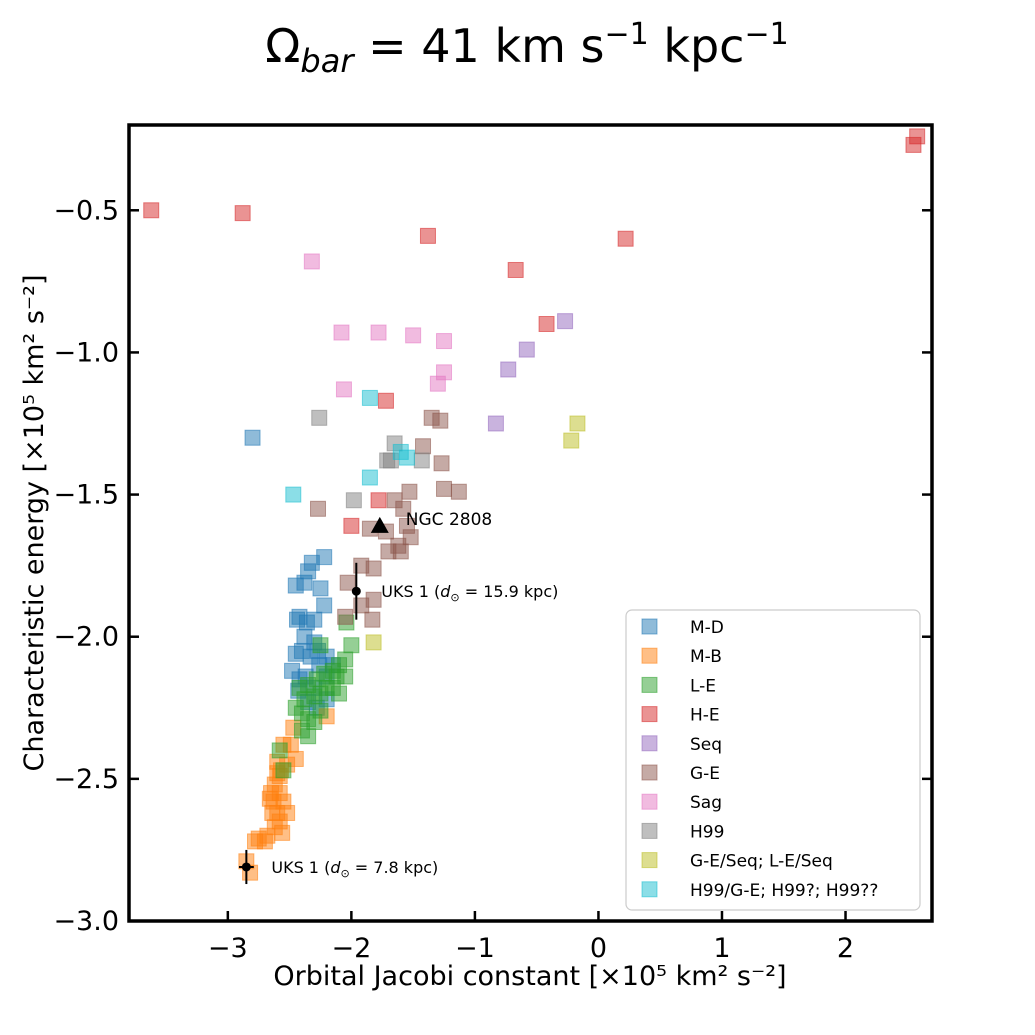  What do you see at coordinates (282, 46) in the screenshot?
I see `title-omega: Ω` at bounding box center [282, 46].